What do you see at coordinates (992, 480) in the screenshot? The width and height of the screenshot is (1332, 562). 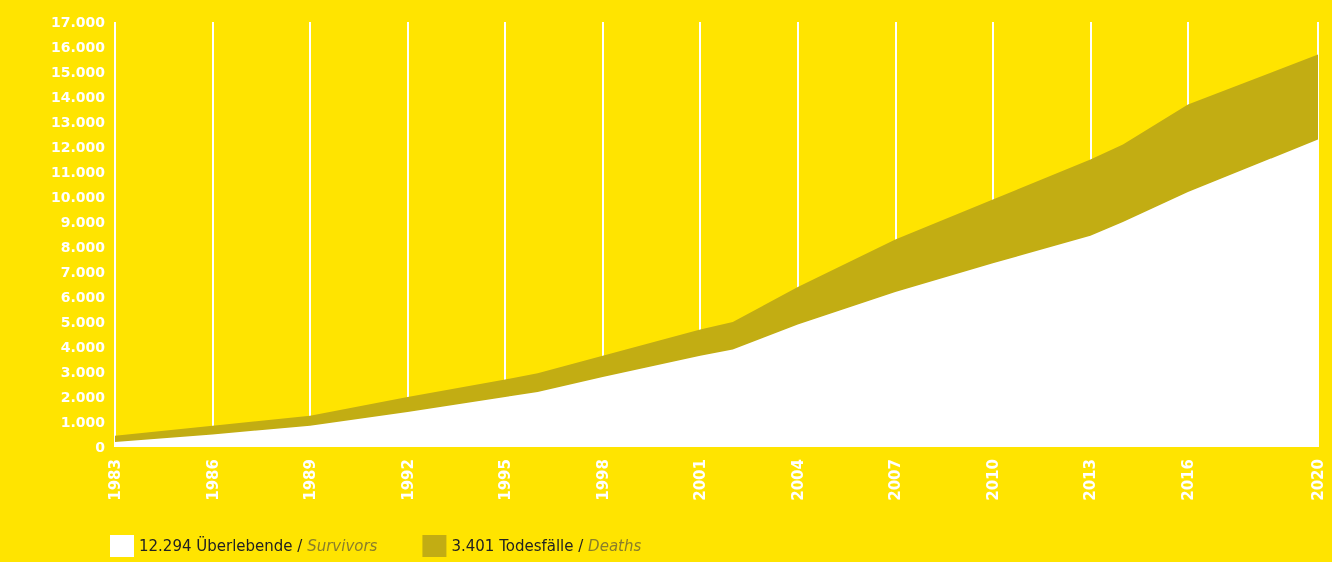 I see `x-tick-label: 2010` at bounding box center [992, 480].